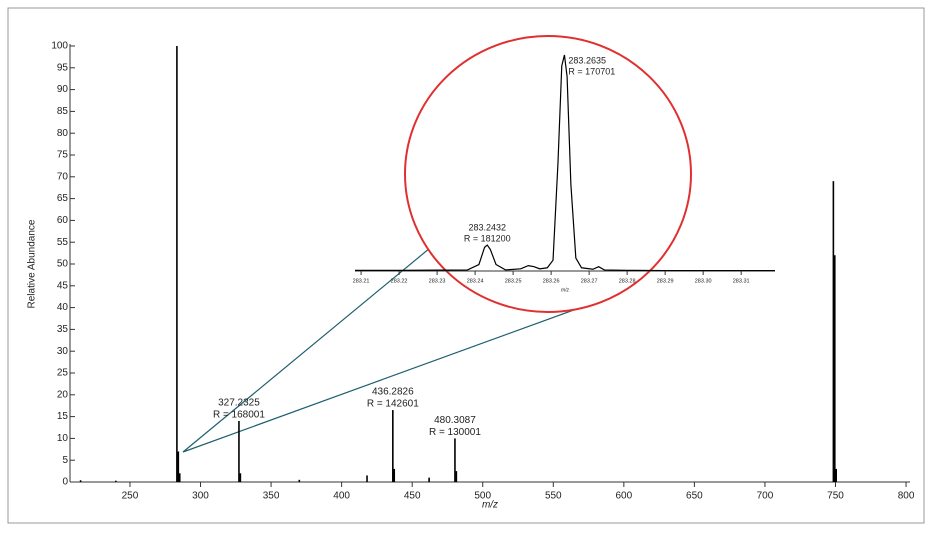 The width and height of the screenshot is (932, 536). What do you see at coordinates (63, 133) in the screenshot?
I see `y-tick-label: 80` at bounding box center [63, 133].